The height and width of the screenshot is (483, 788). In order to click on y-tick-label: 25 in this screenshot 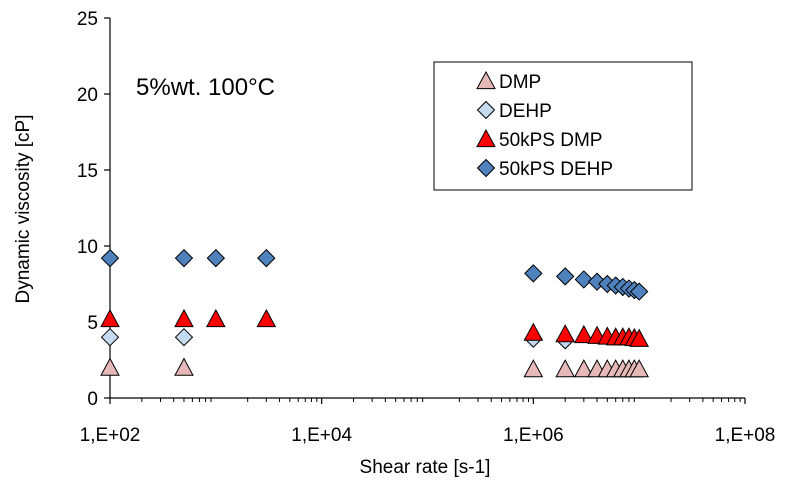, I will do `click(87, 19)`.